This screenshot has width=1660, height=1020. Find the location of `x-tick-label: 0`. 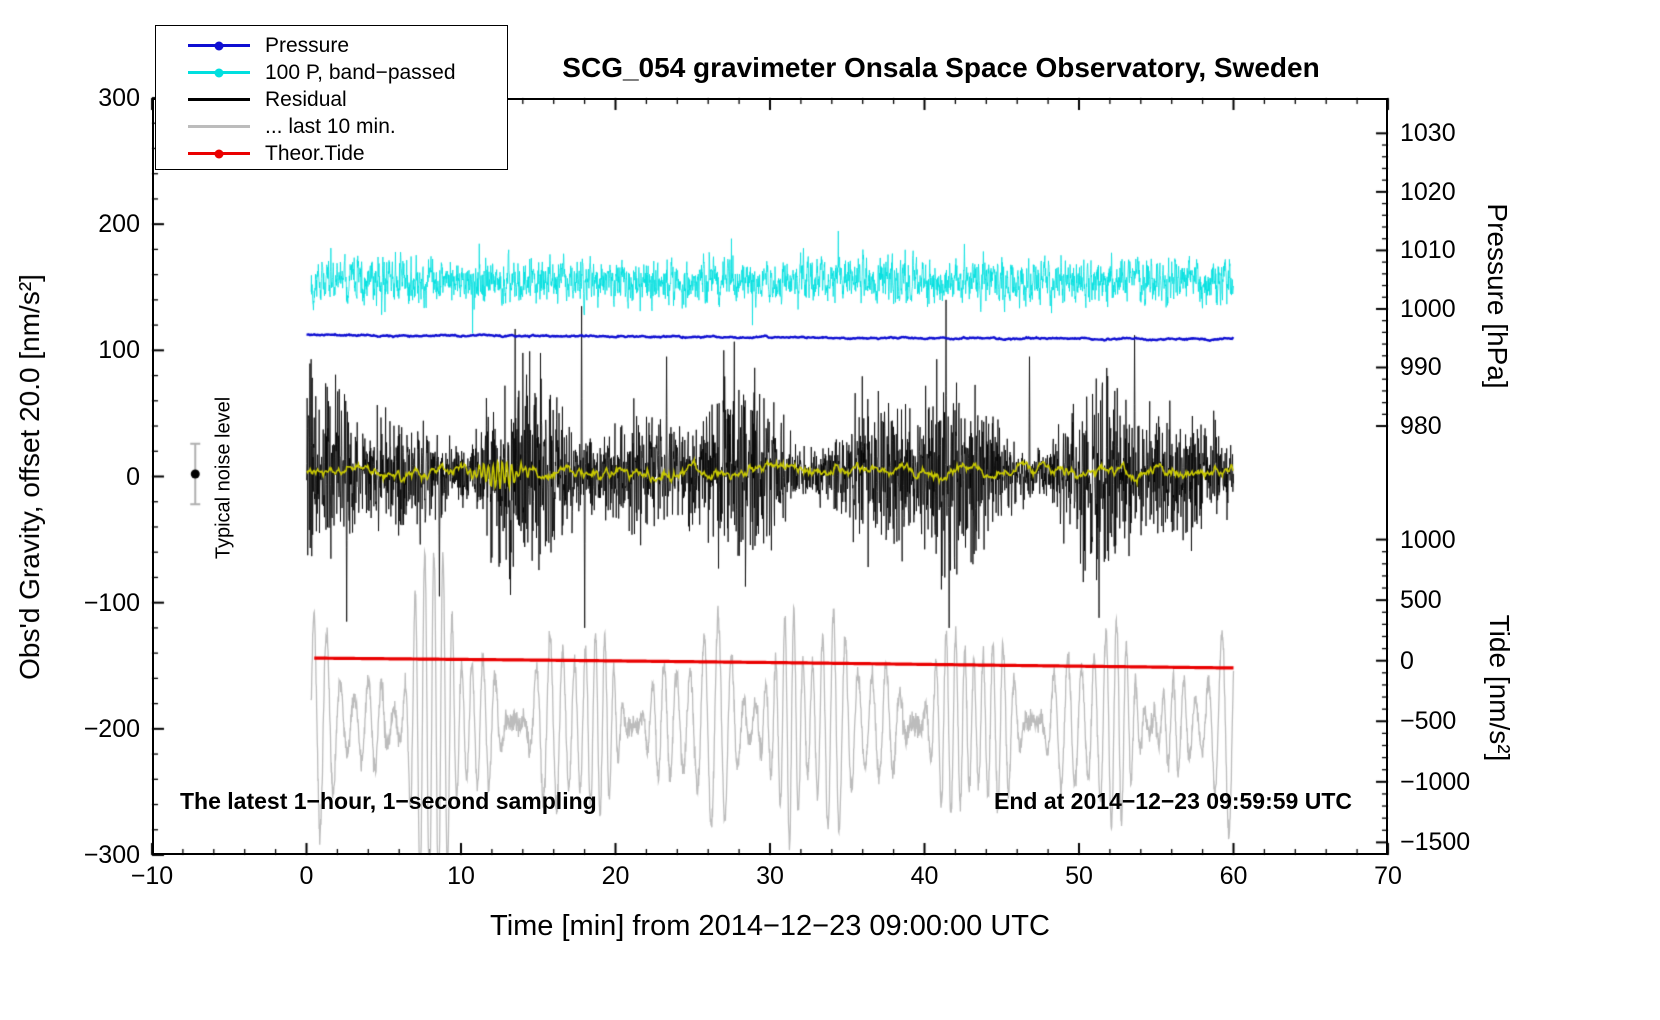

x-tick-label: 0 is located at coordinates (306, 876).